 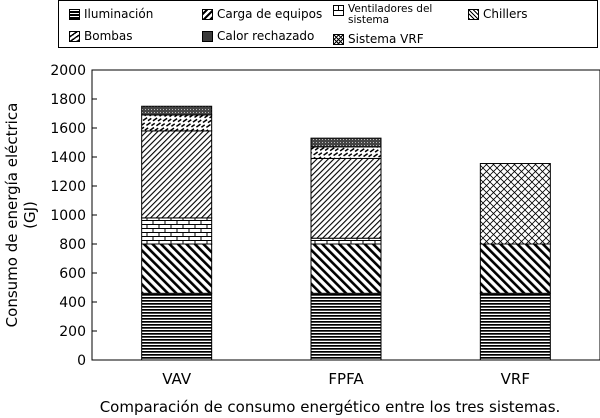 I want to click on y-tick-label: 1400, so click(x=68, y=158).